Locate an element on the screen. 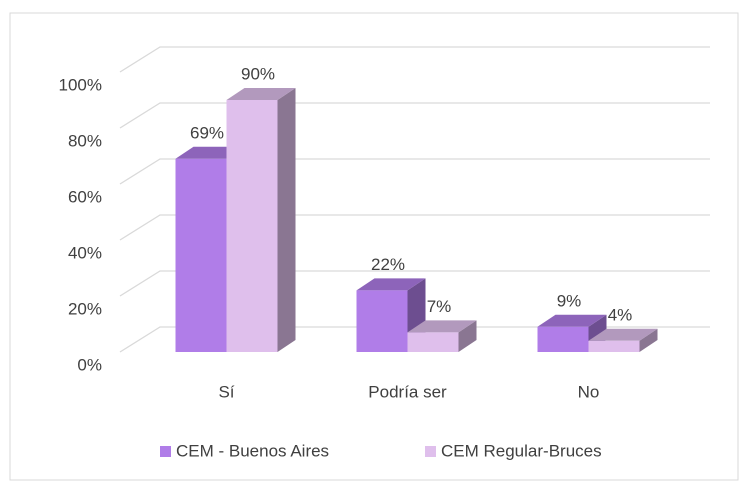  x-tick-label: Sí is located at coordinates (226, 391).